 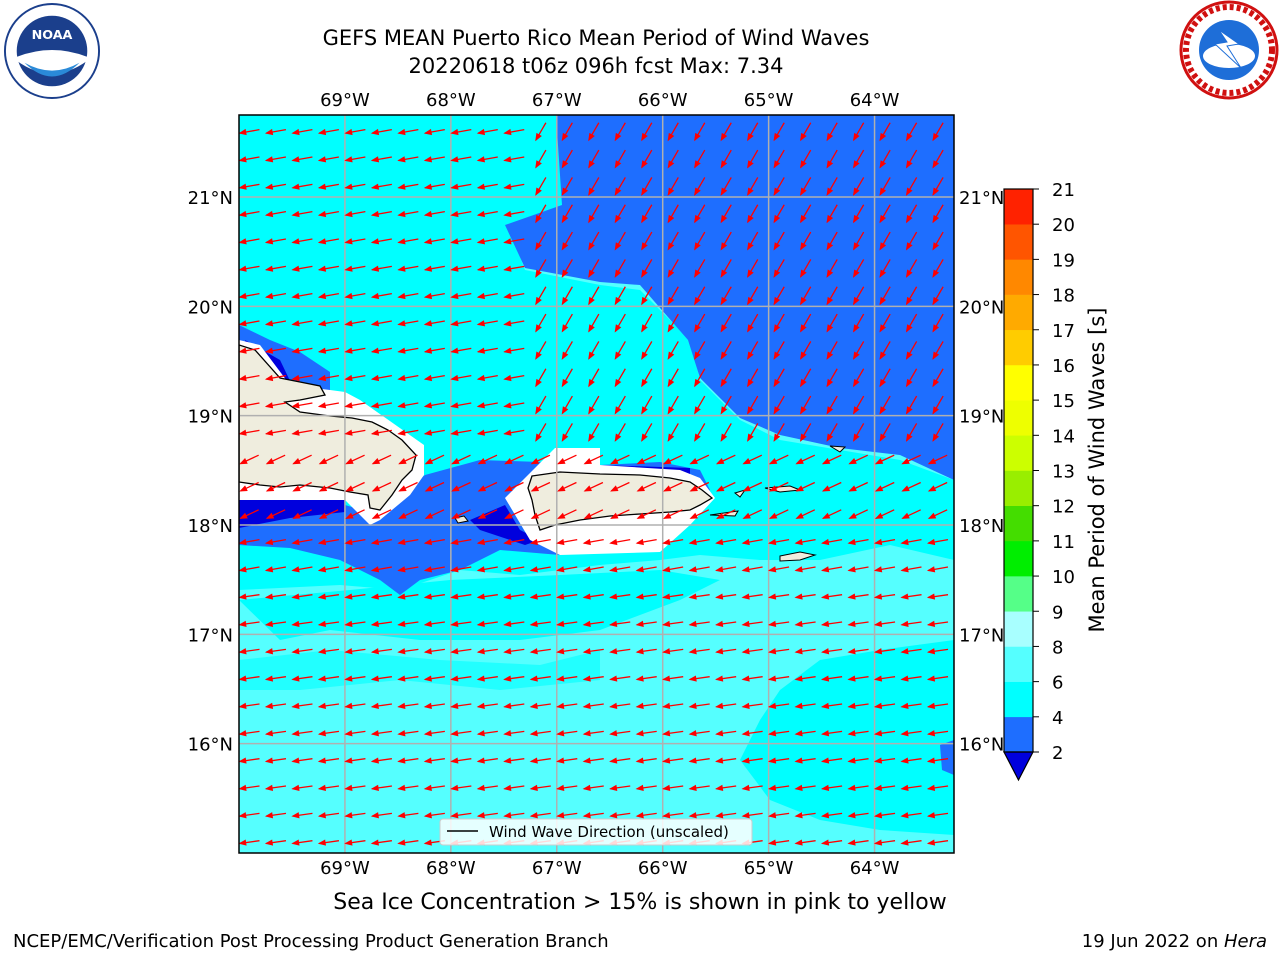 What do you see at coordinates (981, 526) in the screenshot?
I see `lat-tick-label: 18°N` at bounding box center [981, 526].